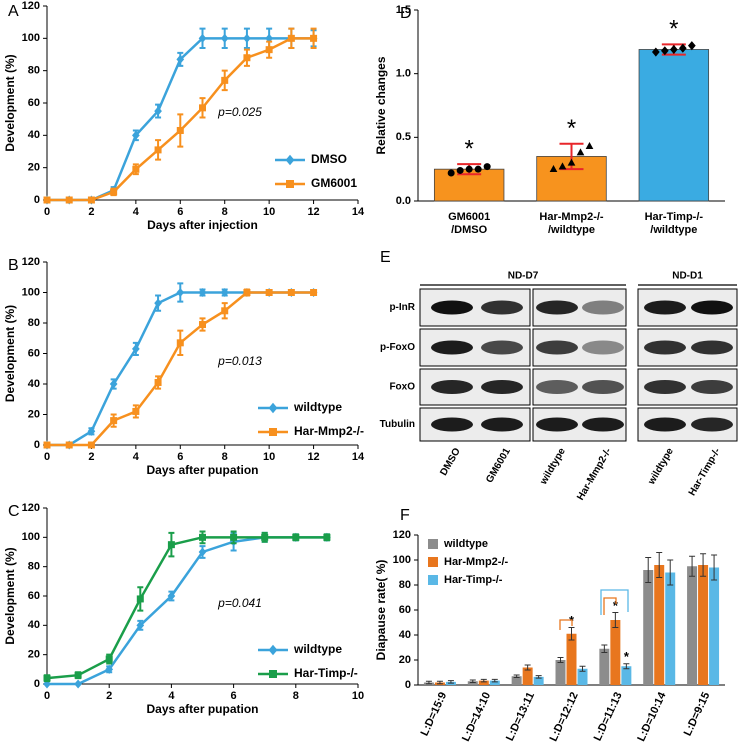 The image size is (738, 743). What do you see at coordinates (450, 462) in the screenshot?
I see `lane-label: DMSO` at bounding box center [450, 462].